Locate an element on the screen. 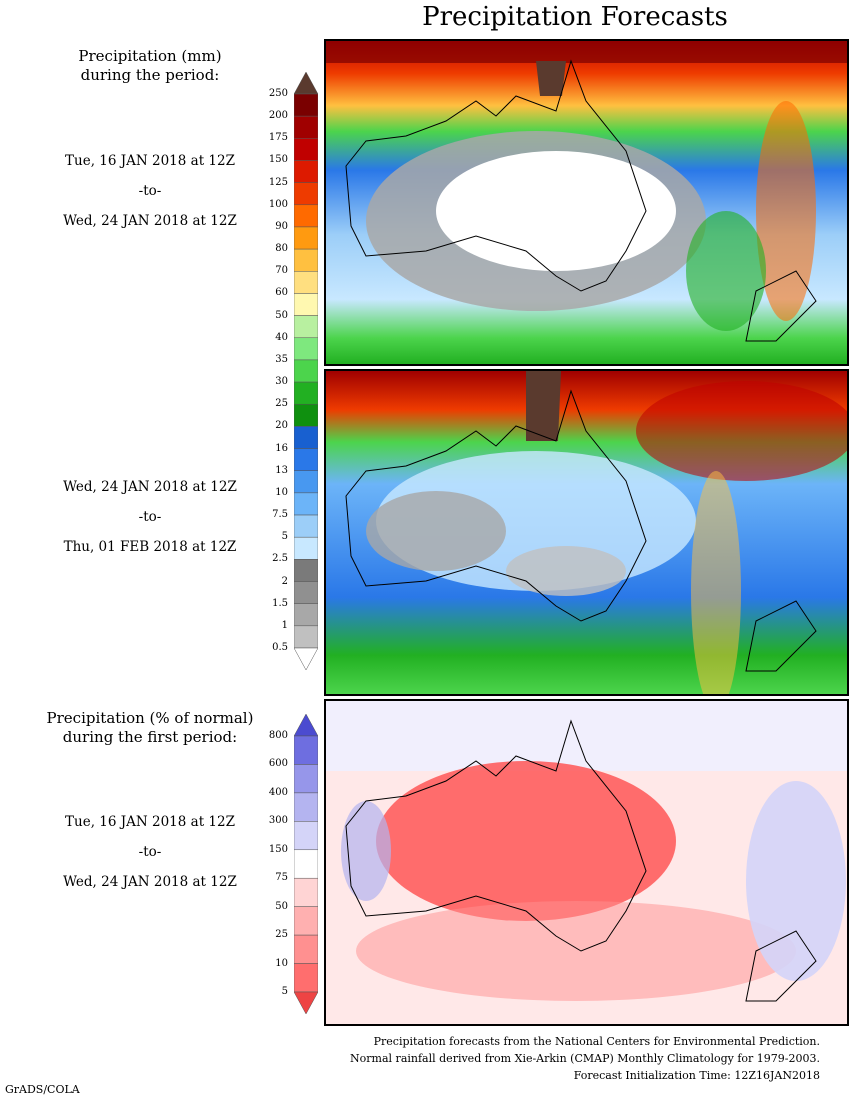 Image resolution: width=850 pixels, height=1100 pixels. mm-colorbar-tick-label: 60 is located at coordinates (281, 293).